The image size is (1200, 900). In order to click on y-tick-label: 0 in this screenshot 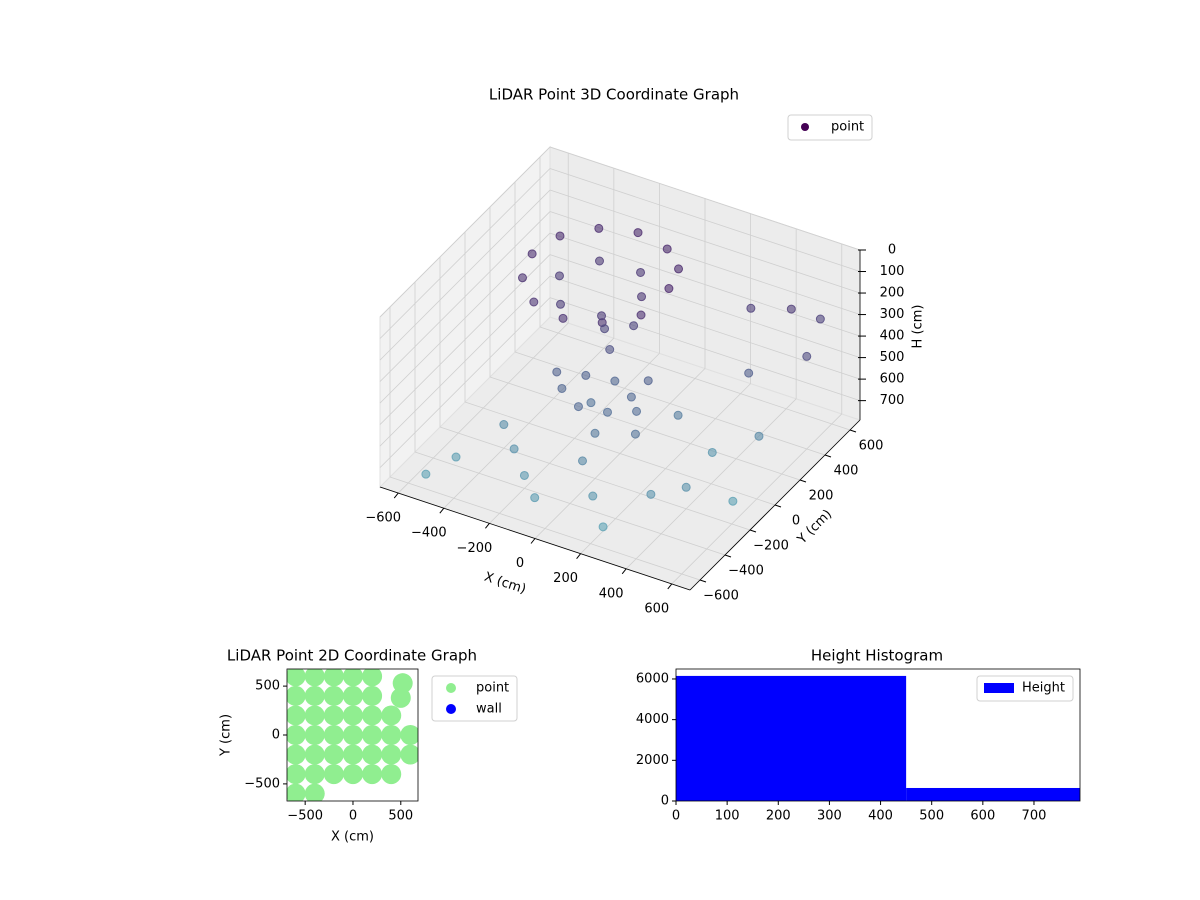, I will do `click(665, 801)`.